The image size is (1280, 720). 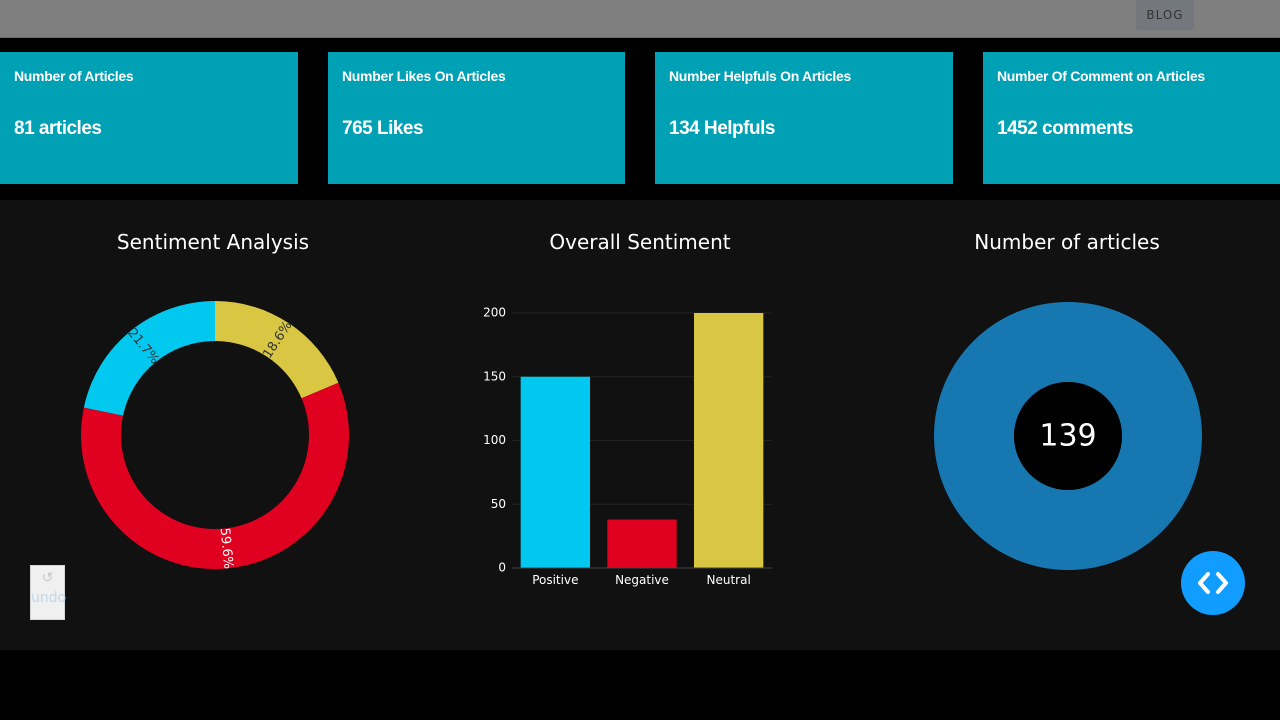 I want to click on y-tick-label: 0, so click(x=502, y=568).